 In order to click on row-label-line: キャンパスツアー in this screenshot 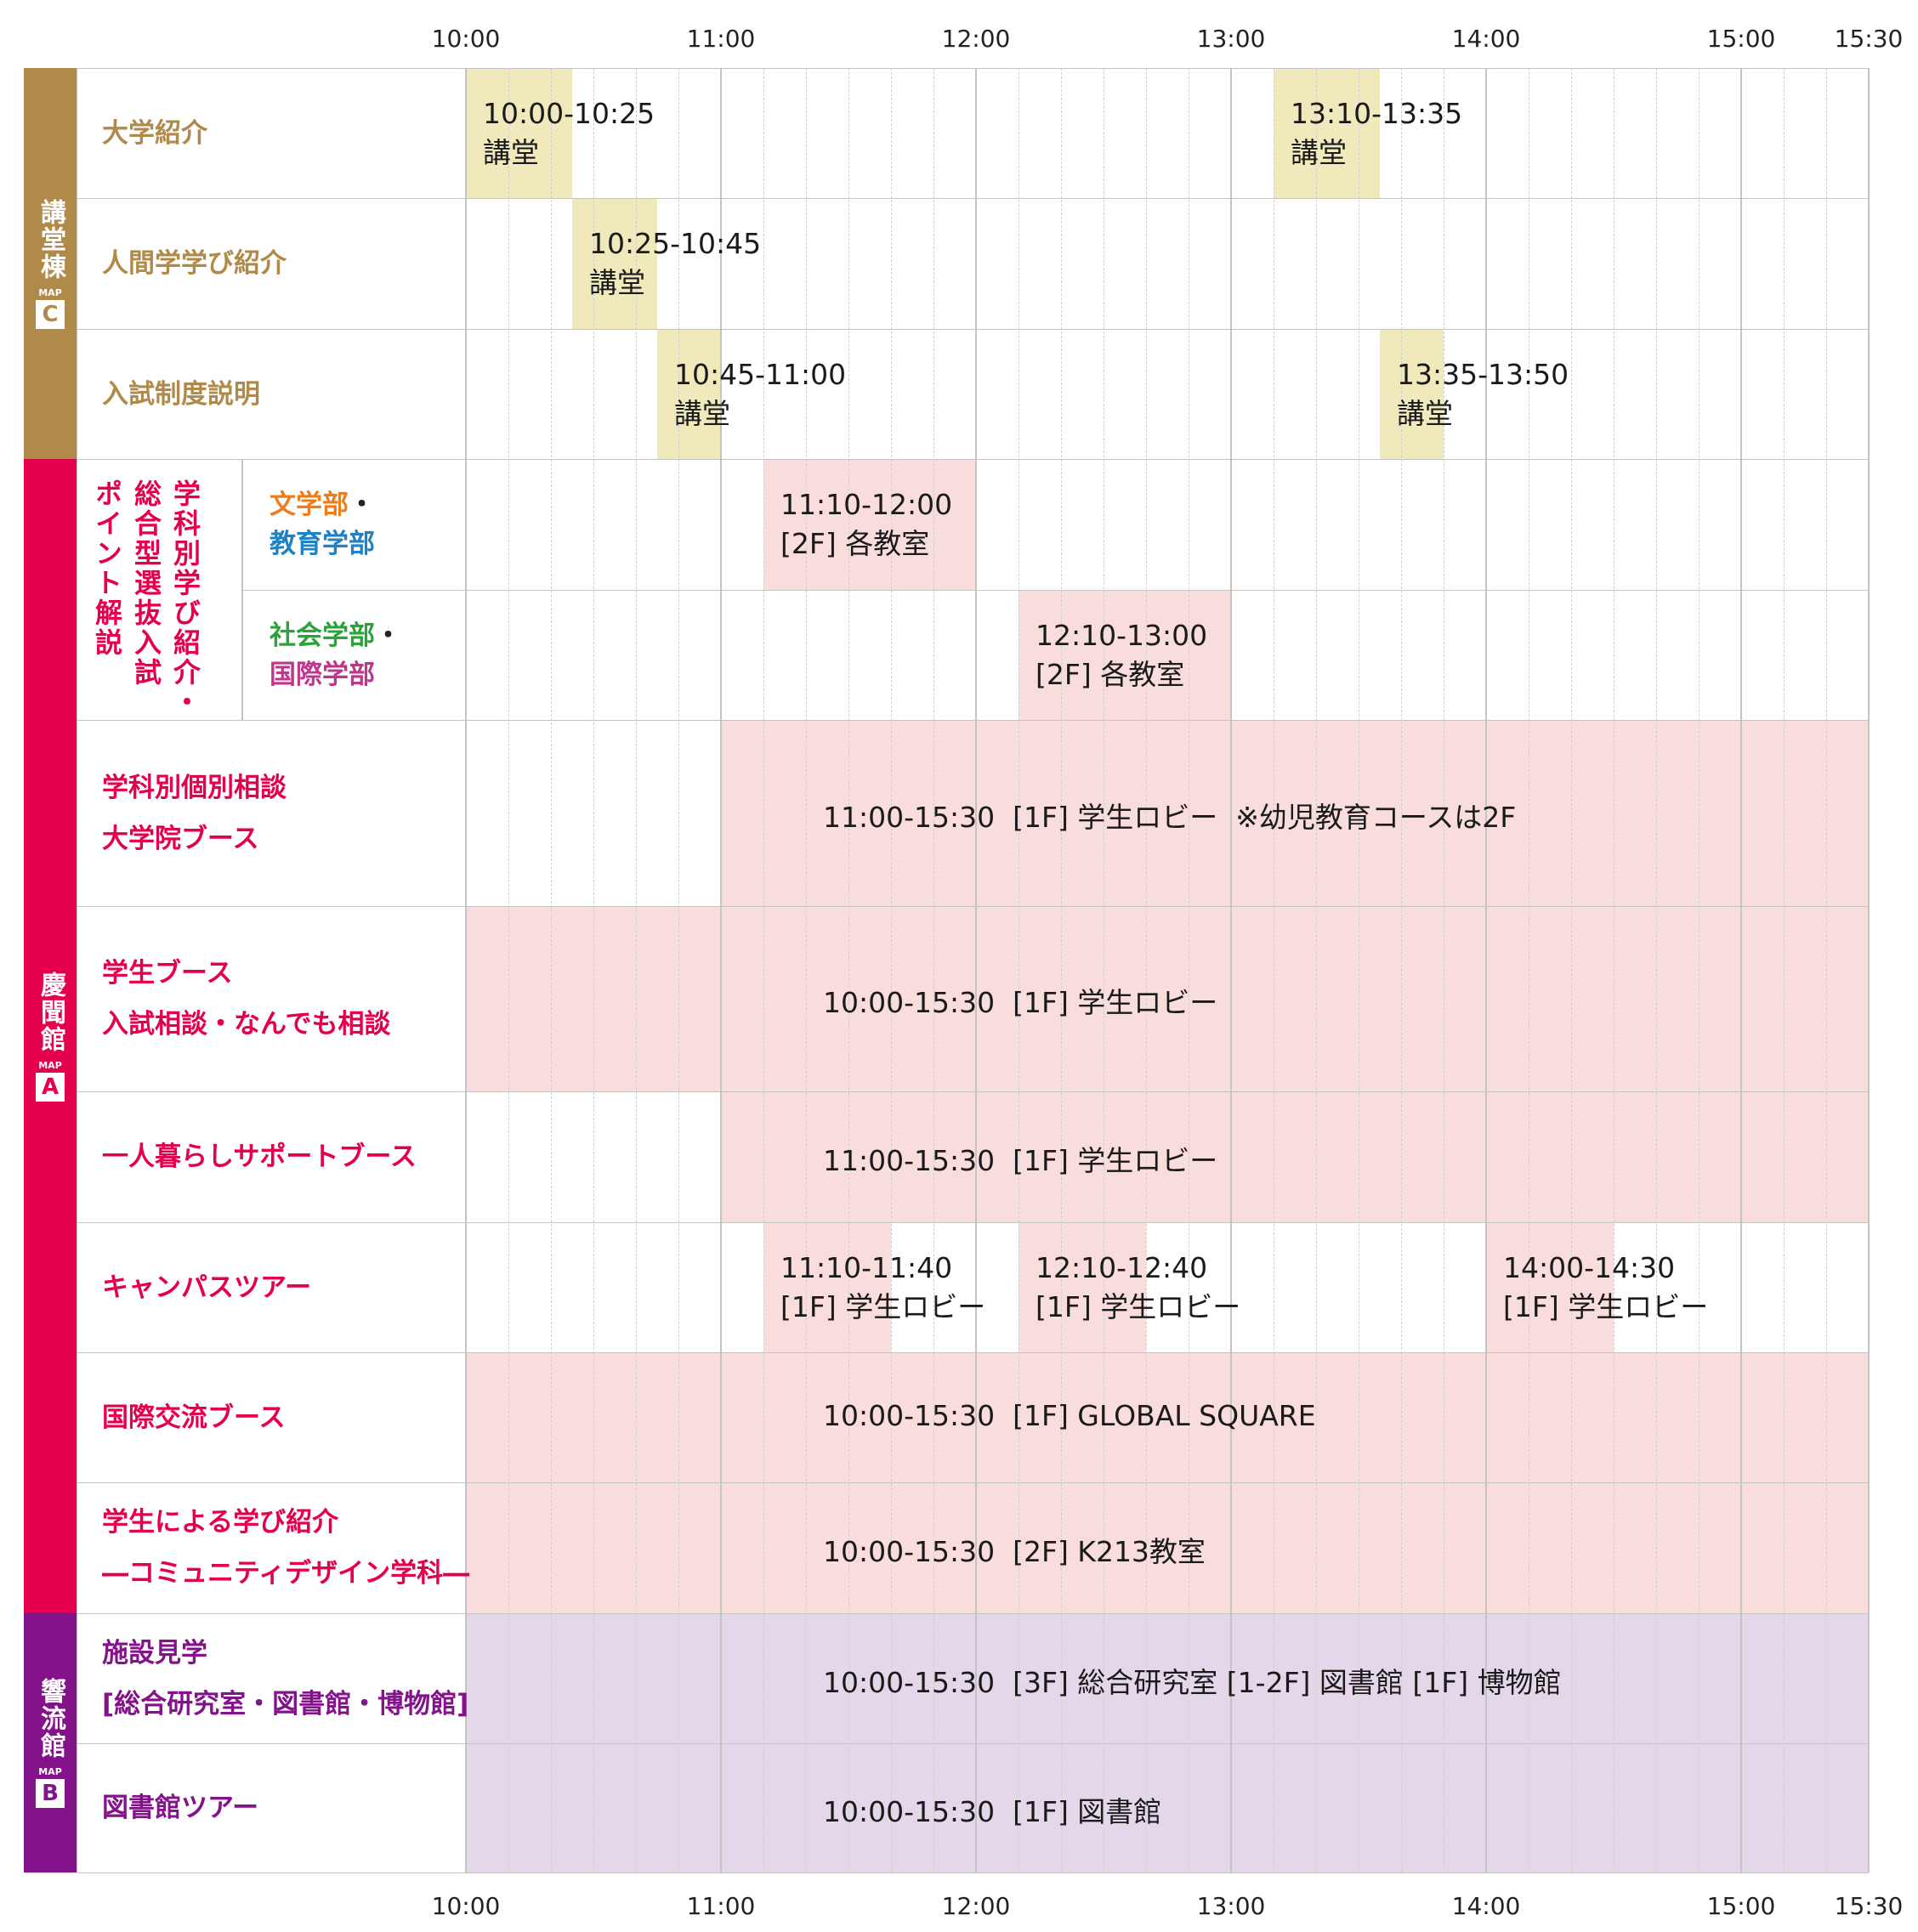, I will do `click(207, 1287)`.